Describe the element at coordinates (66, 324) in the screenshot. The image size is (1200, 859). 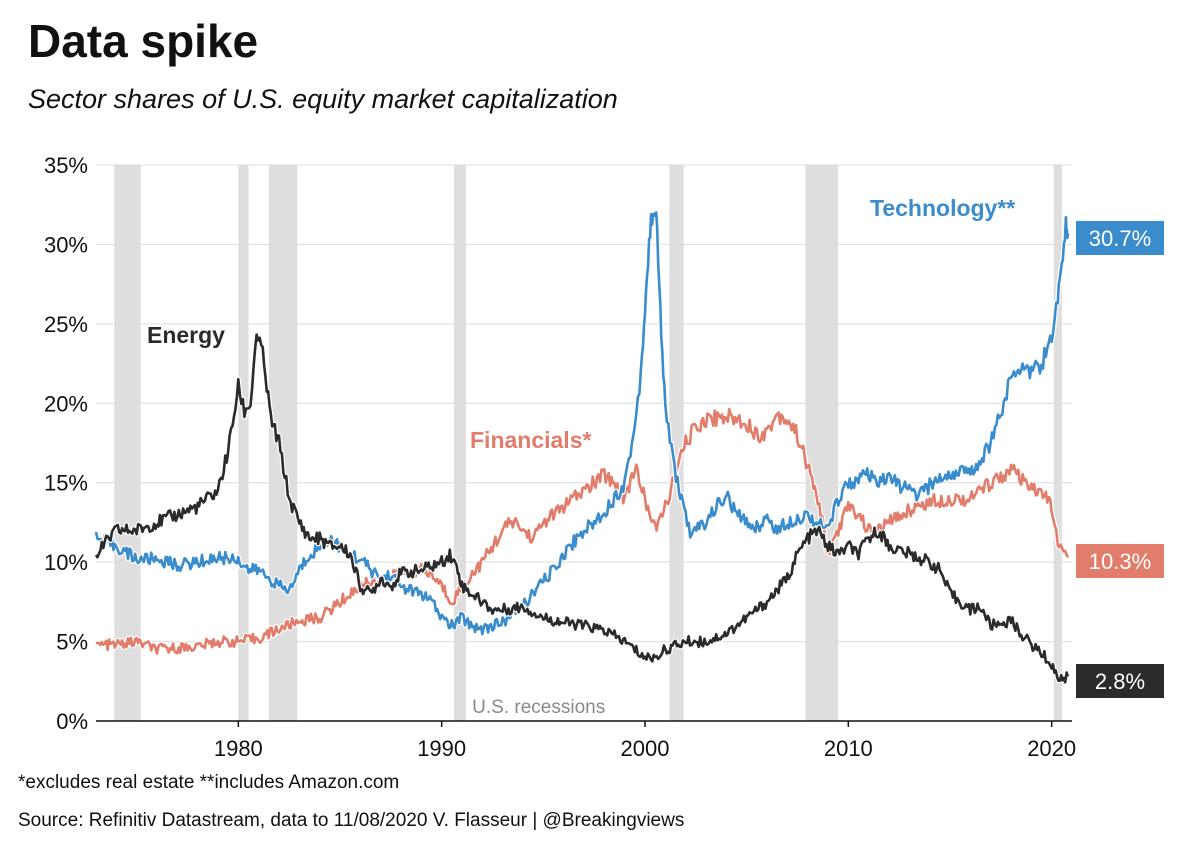
I see `y-tick-label: 25%` at that location.